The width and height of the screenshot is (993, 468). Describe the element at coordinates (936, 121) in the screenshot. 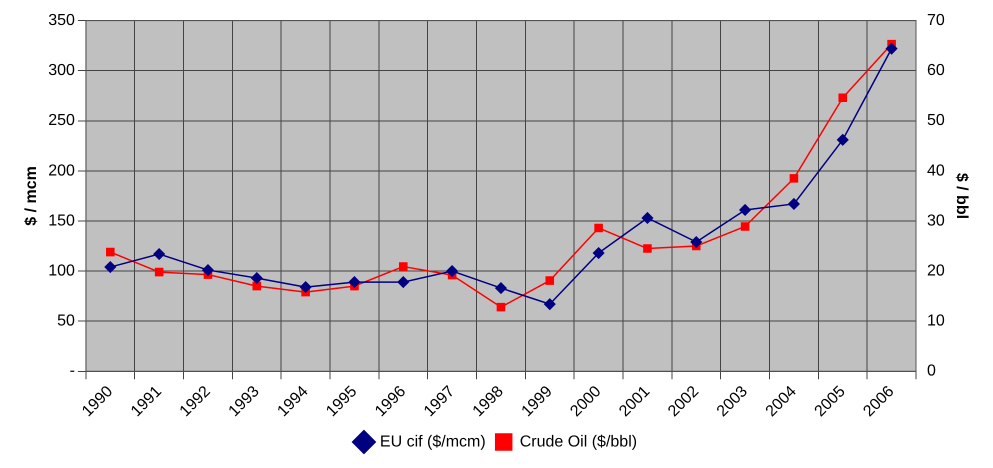

I see `y2-tick-label: 50` at that location.